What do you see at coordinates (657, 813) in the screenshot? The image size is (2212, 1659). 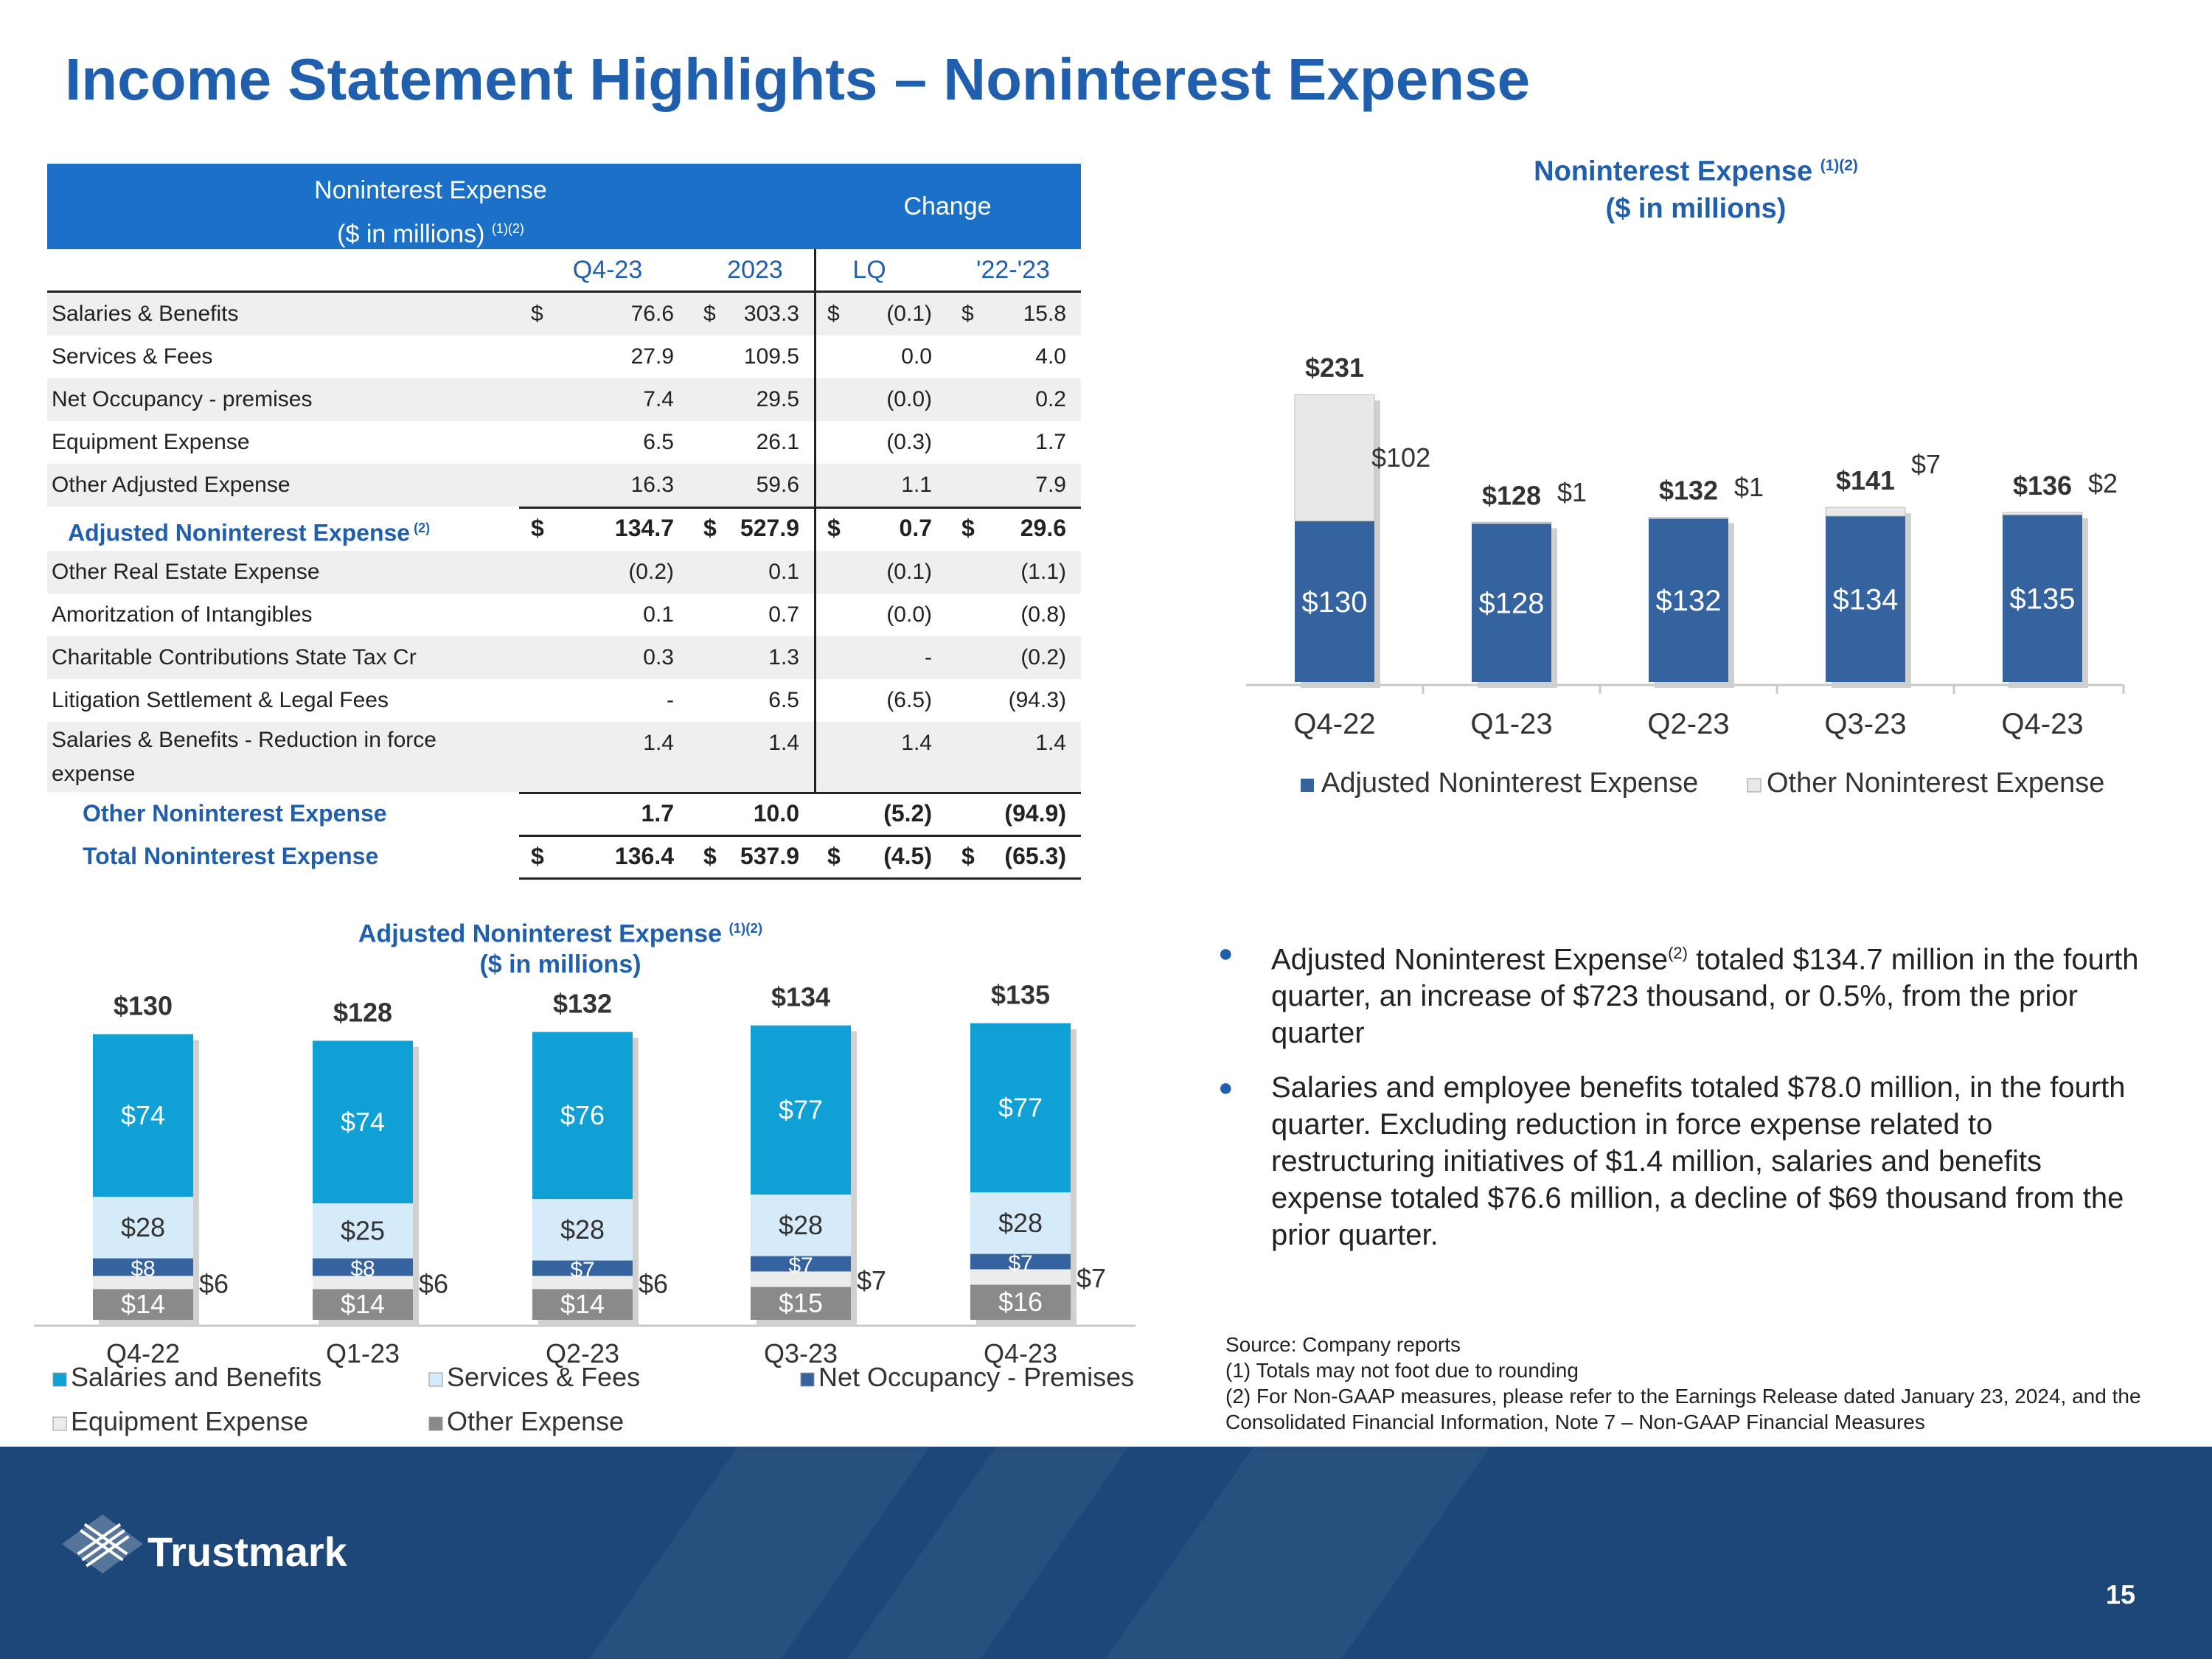 I see `cell-q4-23: 1.7` at bounding box center [657, 813].